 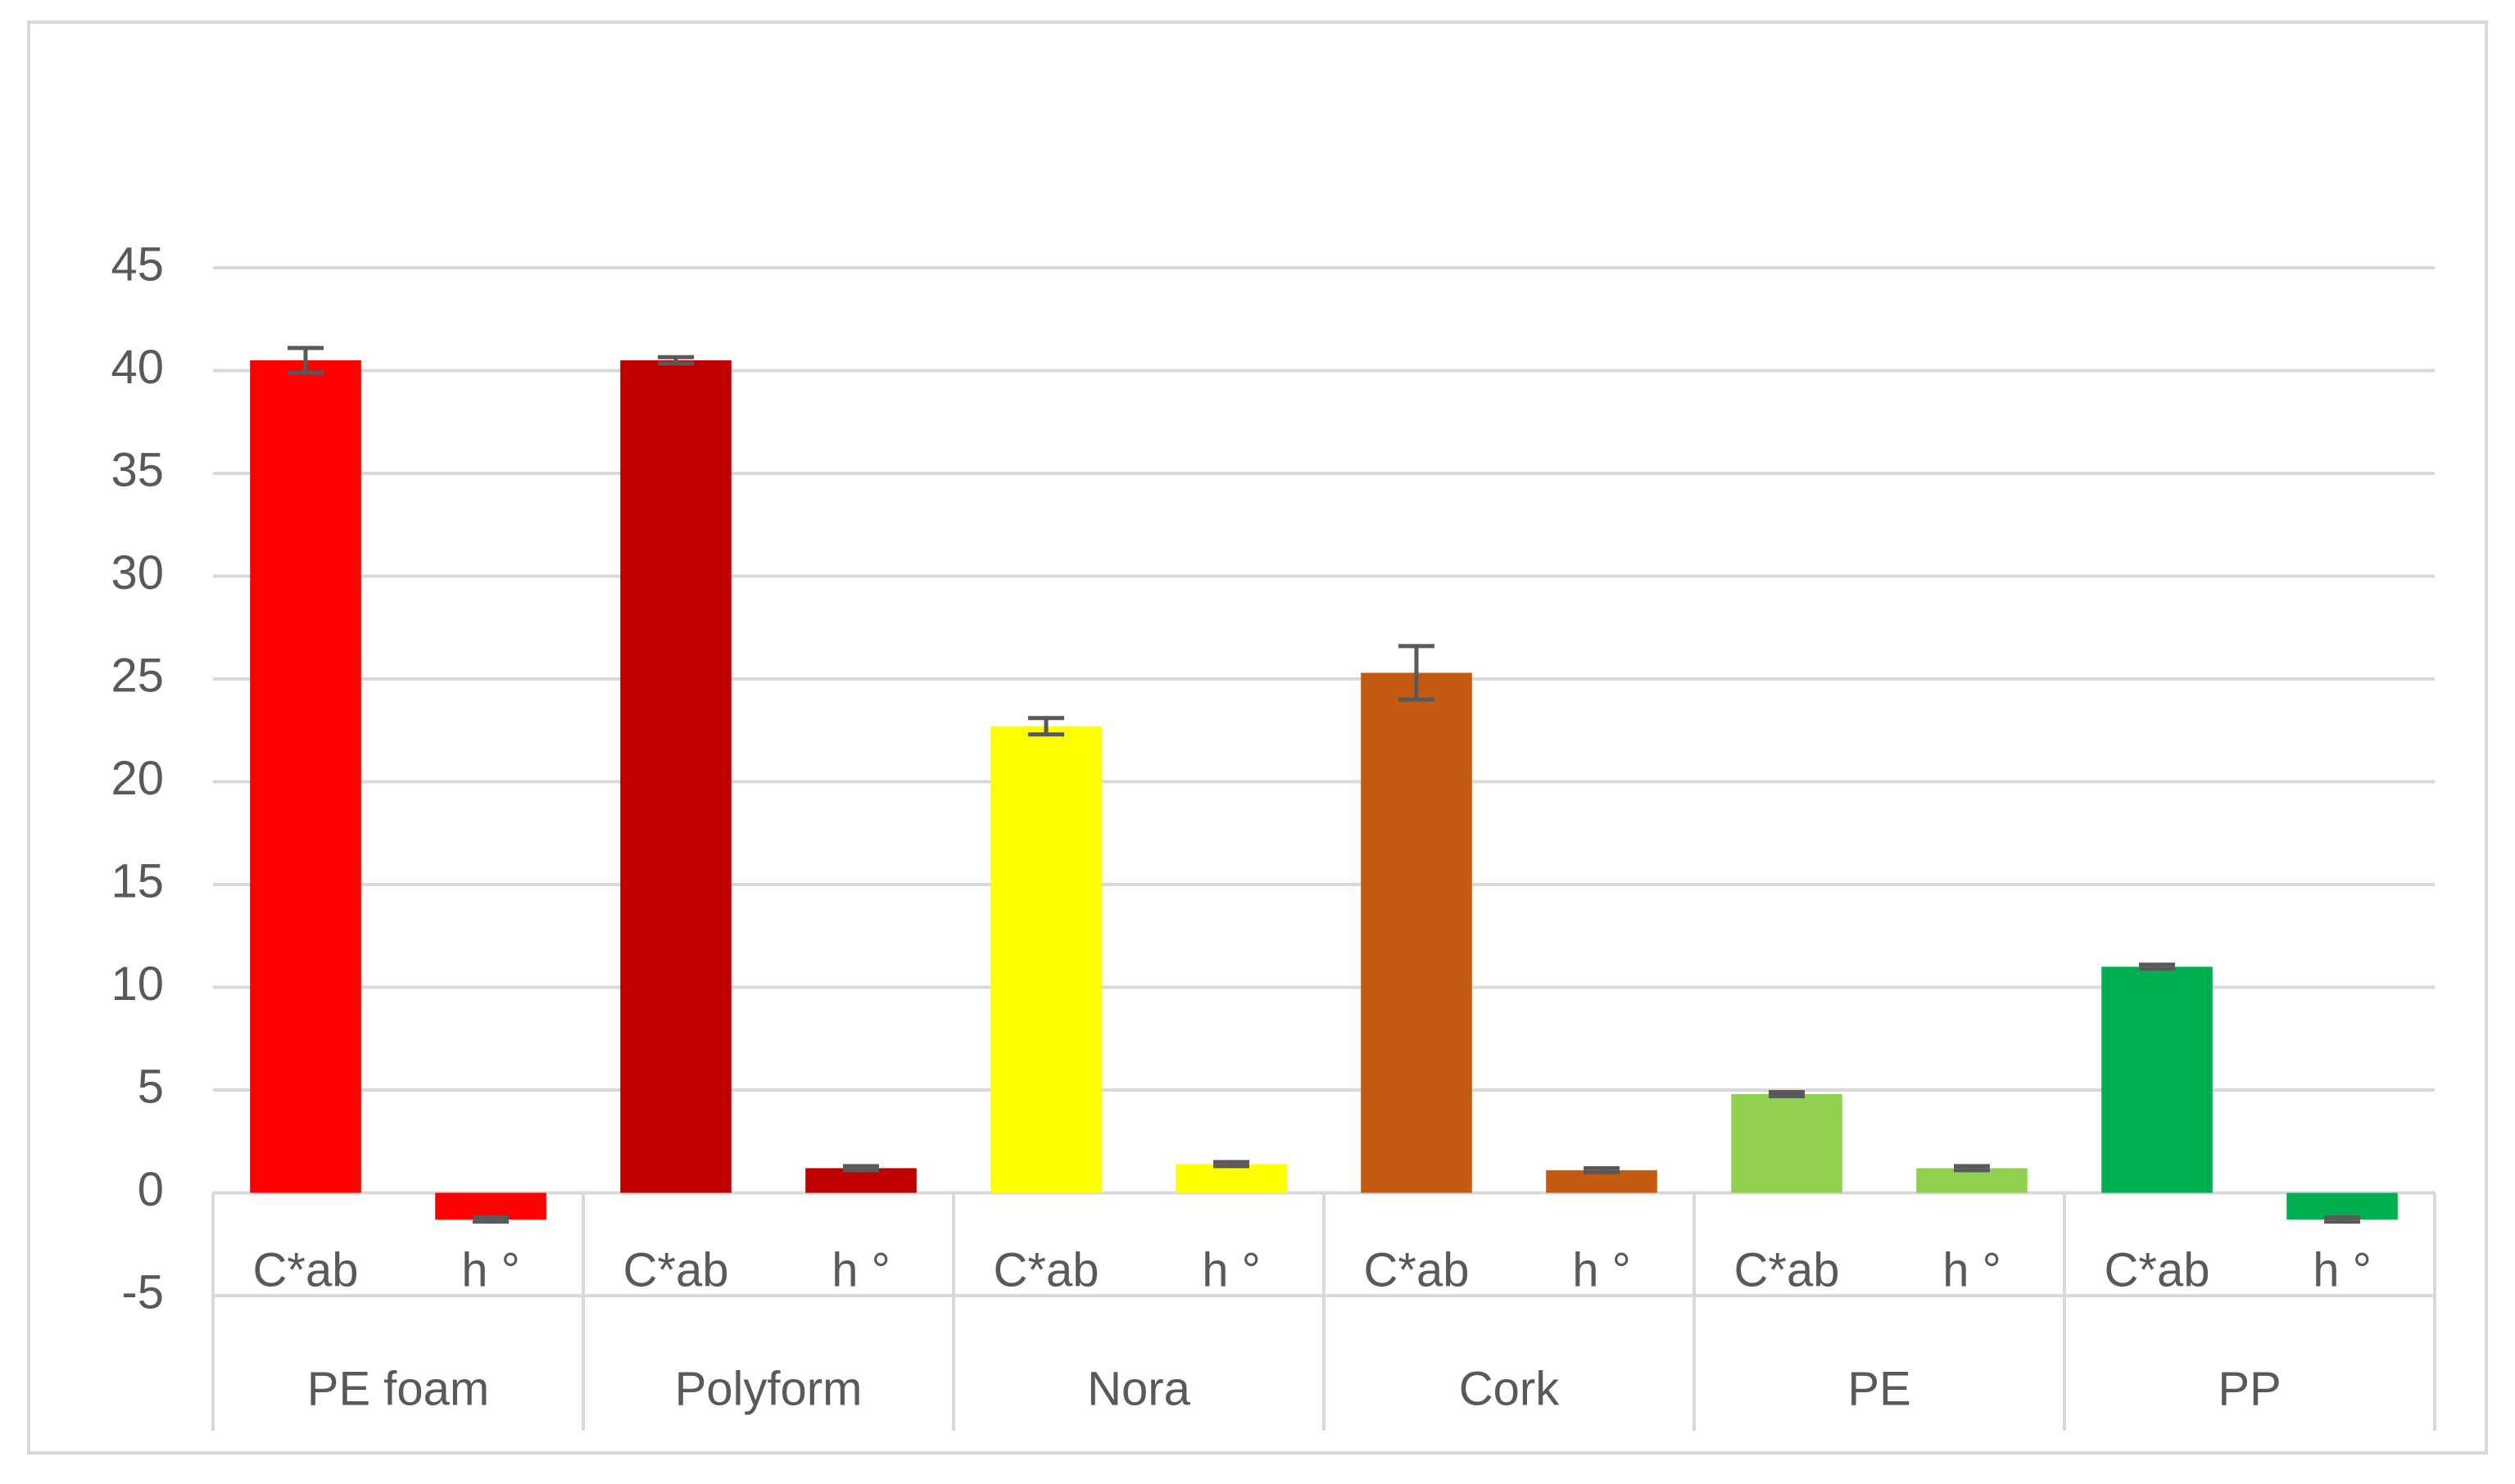 I want to click on y-tick-label: 20, so click(x=137, y=778).